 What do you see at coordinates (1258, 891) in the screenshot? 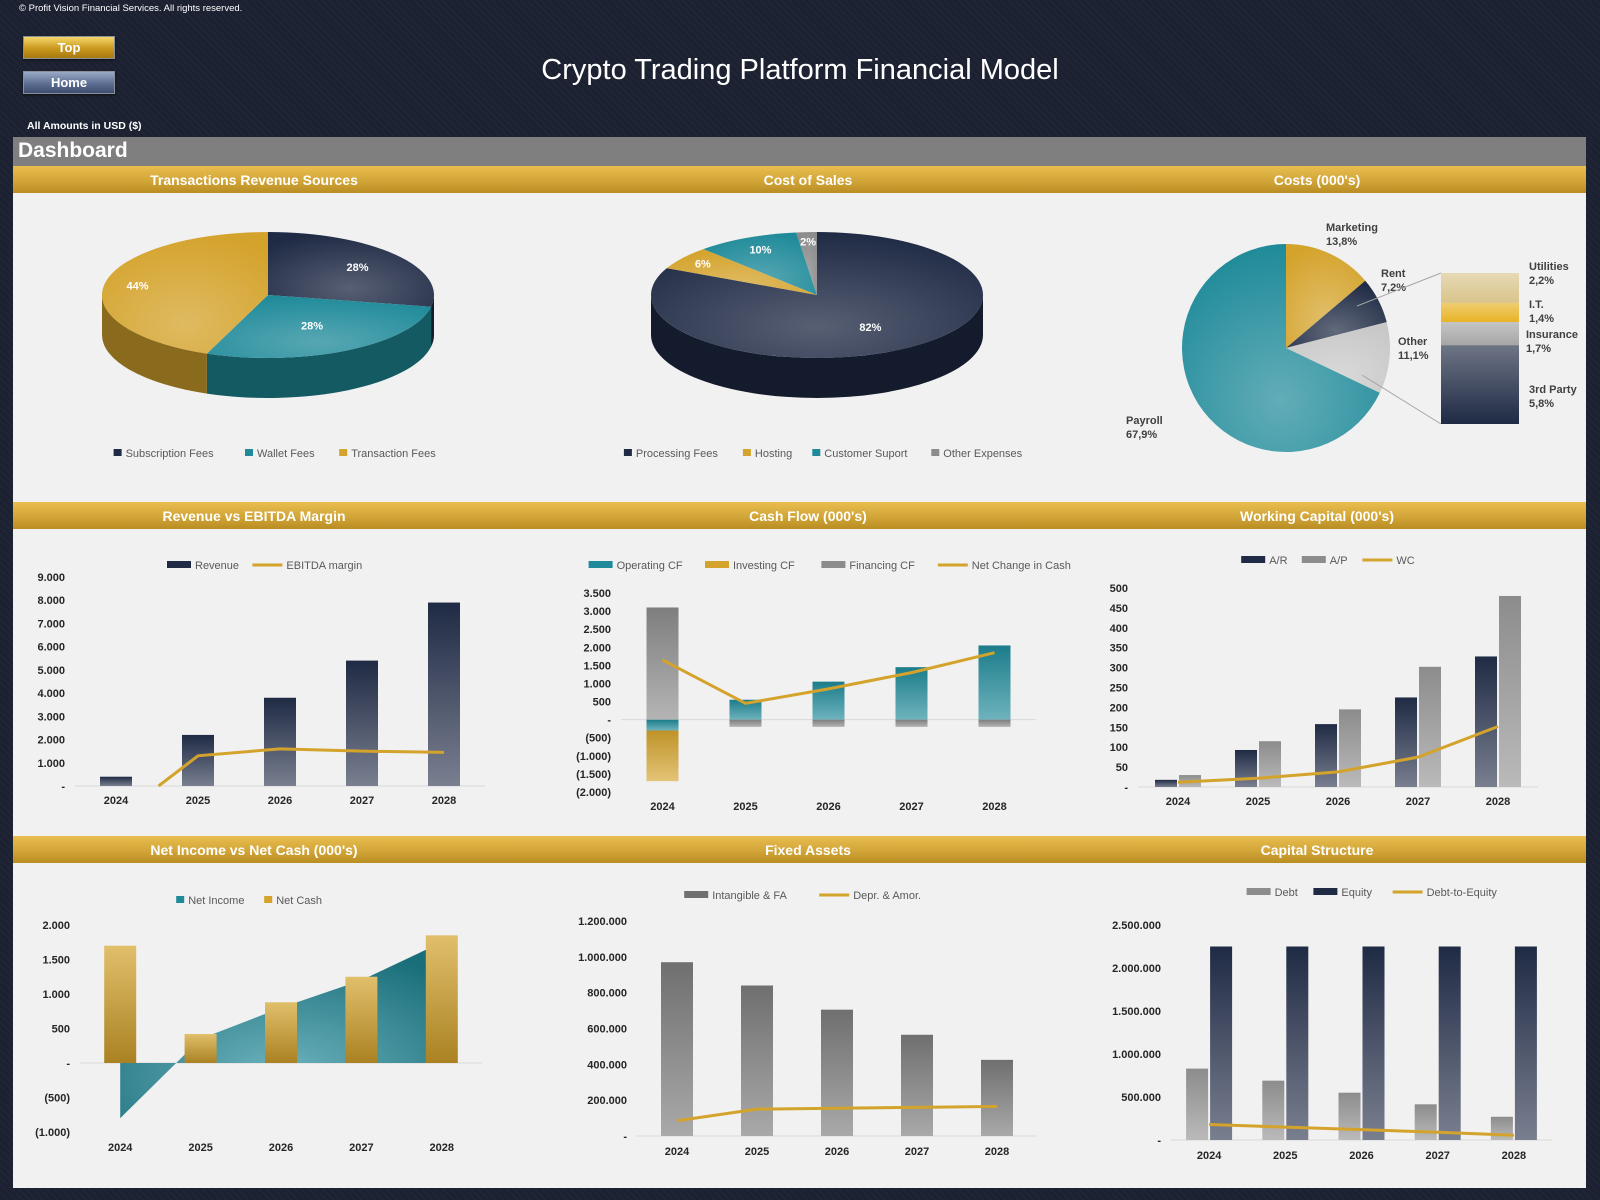
I see `chart-capital-structure-legend-swatch-debt` at bounding box center [1258, 891].